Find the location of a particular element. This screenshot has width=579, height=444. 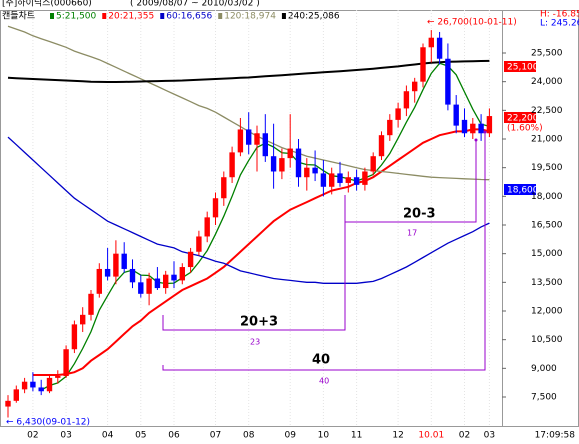

x-tick-label: 06 is located at coordinates (174, 436).